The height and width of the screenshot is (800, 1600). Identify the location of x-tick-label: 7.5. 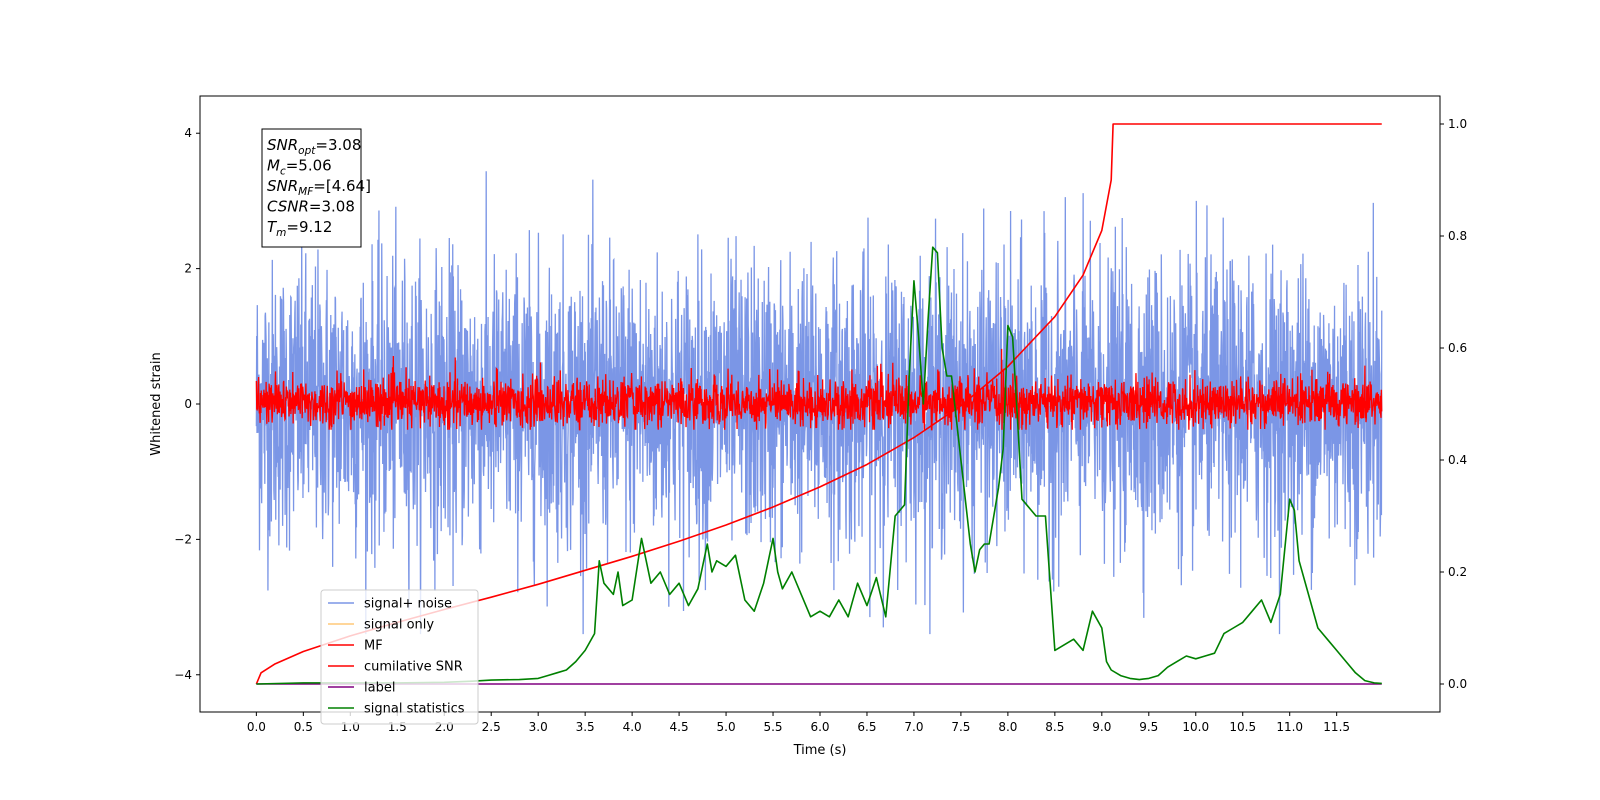
(960, 727).